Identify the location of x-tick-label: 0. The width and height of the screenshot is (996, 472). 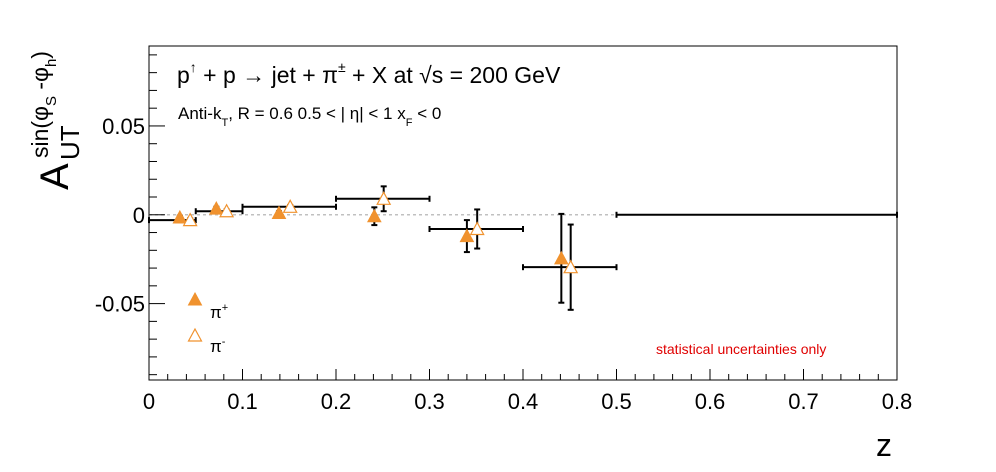
(149, 401).